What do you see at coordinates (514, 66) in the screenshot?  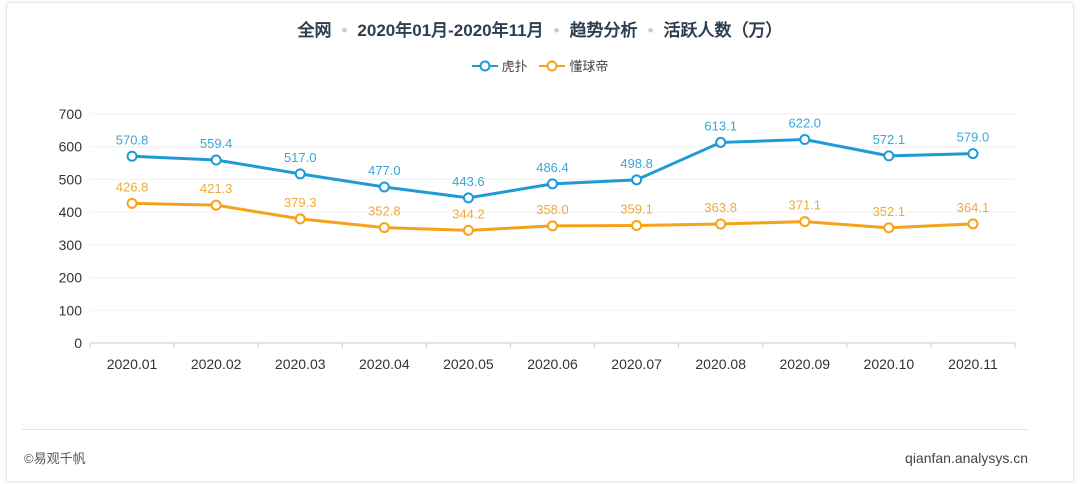 I see `legend-label: 虎扑` at bounding box center [514, 66].